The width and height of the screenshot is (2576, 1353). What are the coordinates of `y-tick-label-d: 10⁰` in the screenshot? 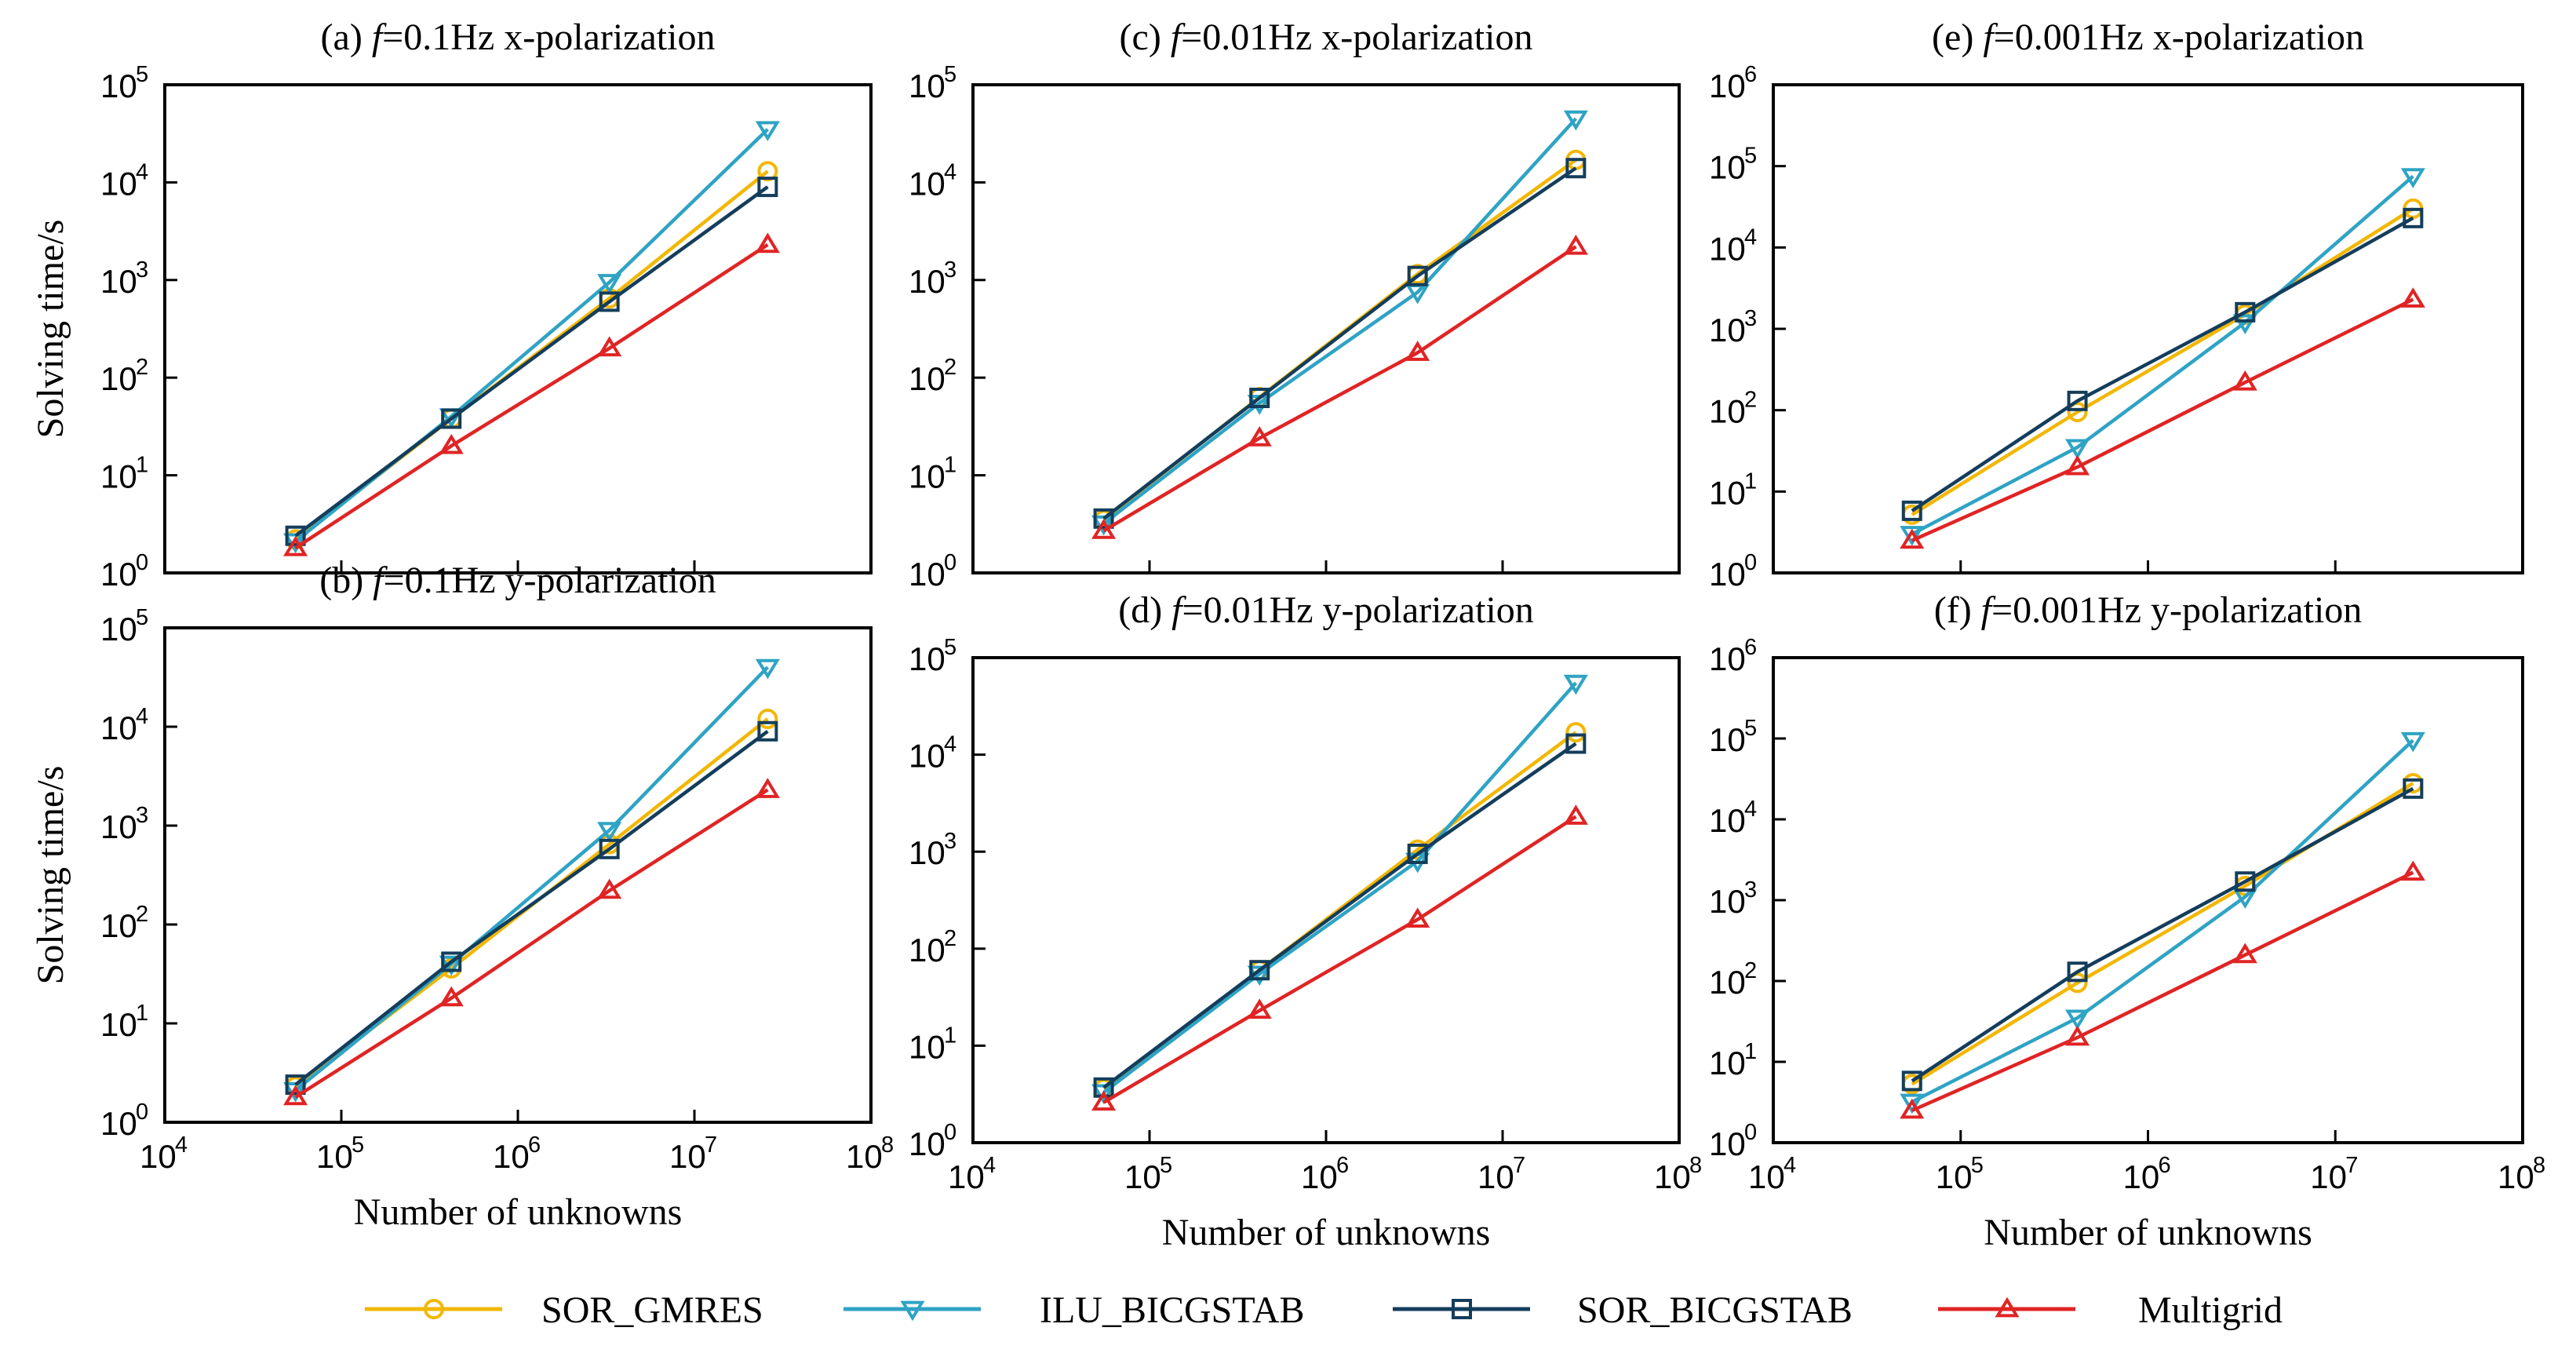 It's located at (932, 1141).